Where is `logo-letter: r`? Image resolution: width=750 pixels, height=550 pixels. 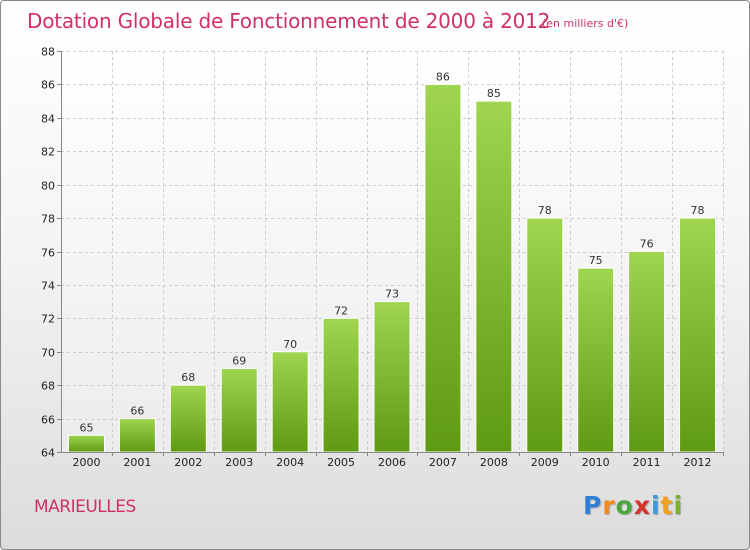
logo-letter: r is located at coordinates (609, 505).